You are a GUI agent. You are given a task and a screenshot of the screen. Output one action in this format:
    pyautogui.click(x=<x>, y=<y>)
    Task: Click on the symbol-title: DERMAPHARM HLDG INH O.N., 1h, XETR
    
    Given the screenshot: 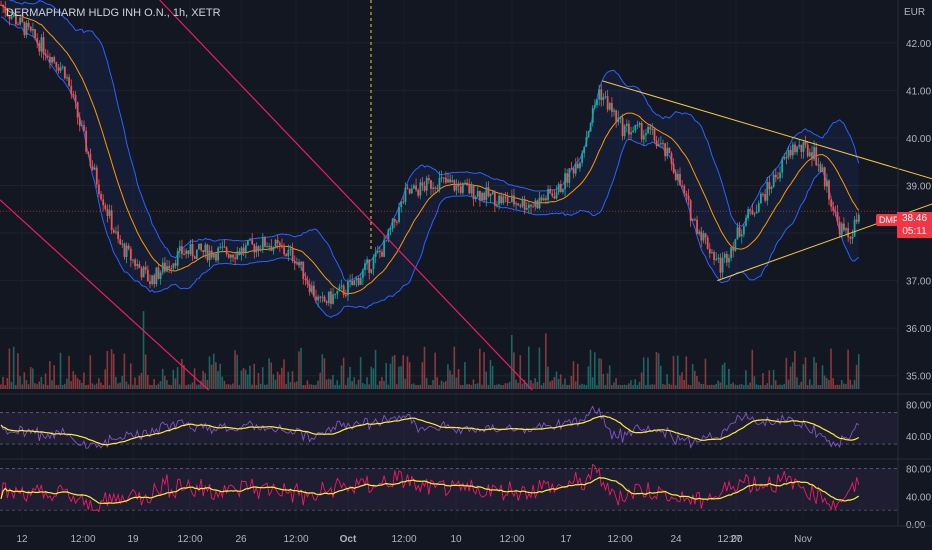 What is the action you would take?
    pyautogui.click(x=113, y=13)
    